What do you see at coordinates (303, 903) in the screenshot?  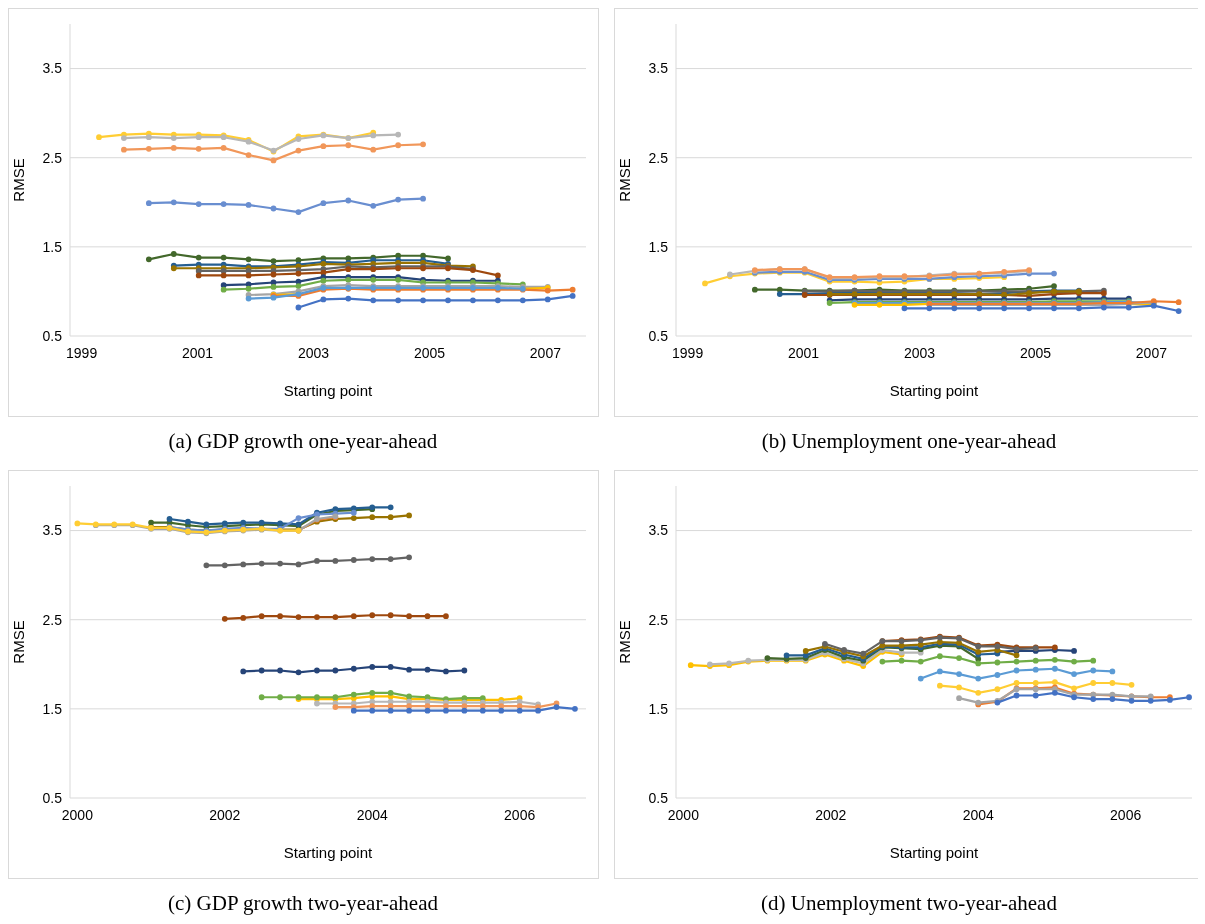 I see `text: (c) GDP growth two-year-ahead` at bounding box center [303, 903].